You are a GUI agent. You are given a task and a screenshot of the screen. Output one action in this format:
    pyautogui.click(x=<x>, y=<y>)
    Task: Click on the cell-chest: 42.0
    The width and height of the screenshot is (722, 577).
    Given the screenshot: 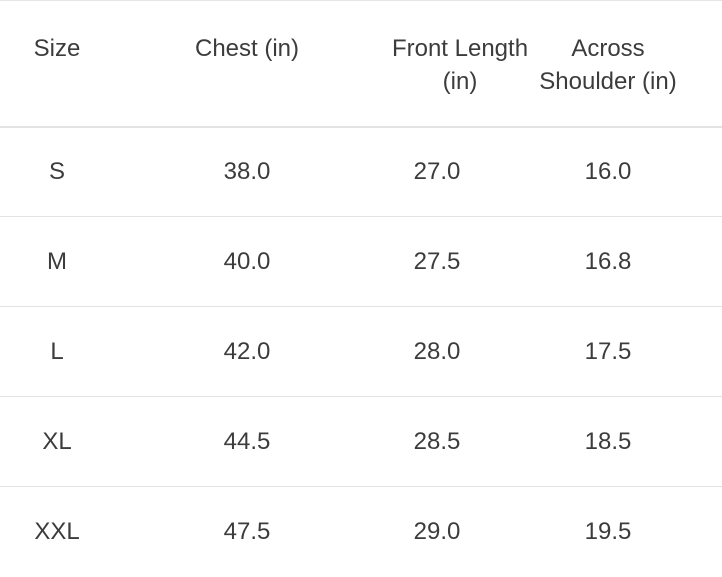 What is the action you would take?
    pyautogui.click(x=247, y=351)
    